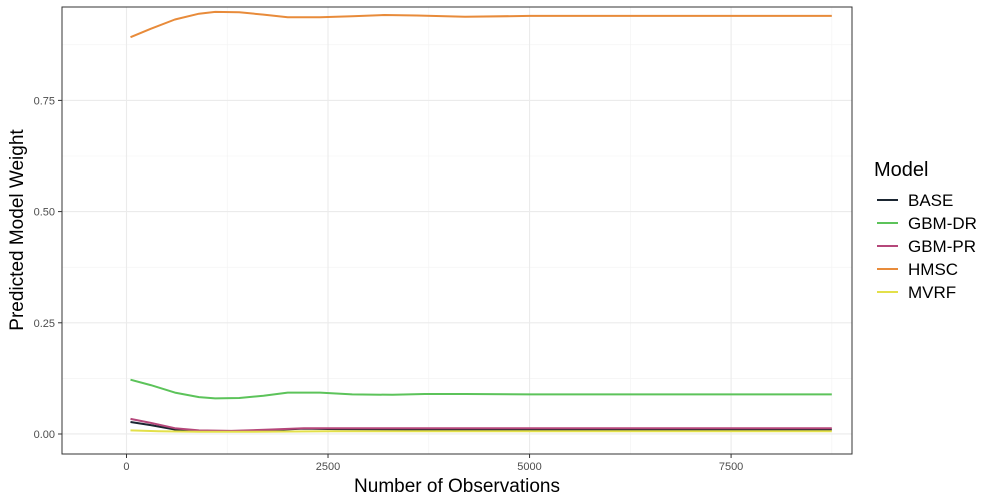 Image resolution: width=1000 pixels, height=503 pixels. What do you see at coordinates (932, 292) in the screenshot?
I see `legend-label-mvrf: MVRF` at bounding box center [932, 292].